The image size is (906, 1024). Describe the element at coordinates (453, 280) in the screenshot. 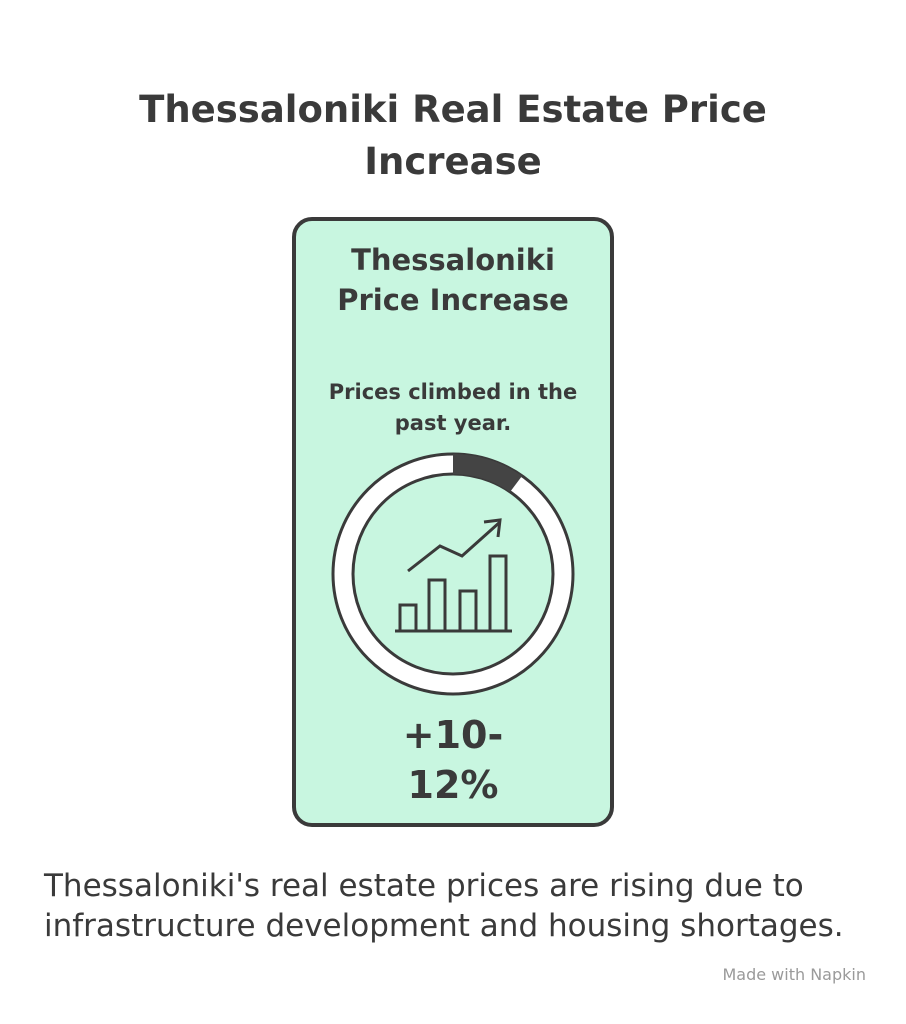

I see `card-title: Thessaloniki Price Increase` at that location.